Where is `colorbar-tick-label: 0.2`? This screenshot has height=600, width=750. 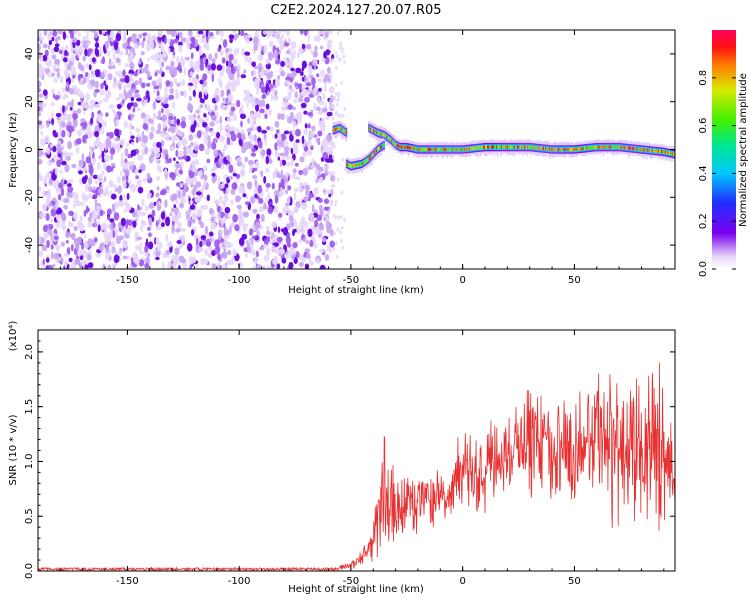 colorbar-tick-label: 0.2 is located at coordinates (703, 221).